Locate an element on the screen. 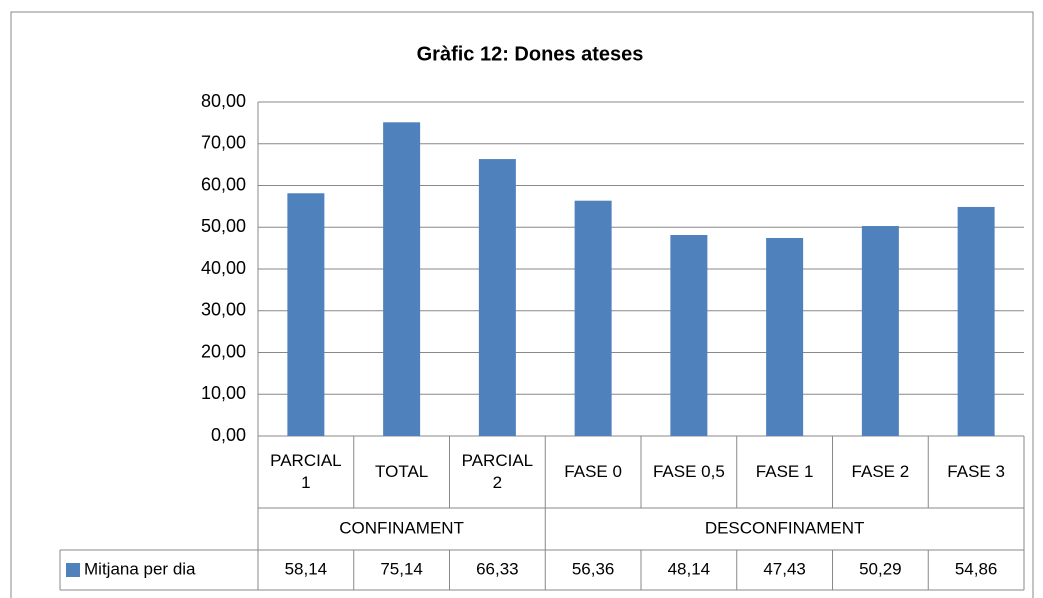  y-tick-label: 20,00 is located at coordinates (223, 351).